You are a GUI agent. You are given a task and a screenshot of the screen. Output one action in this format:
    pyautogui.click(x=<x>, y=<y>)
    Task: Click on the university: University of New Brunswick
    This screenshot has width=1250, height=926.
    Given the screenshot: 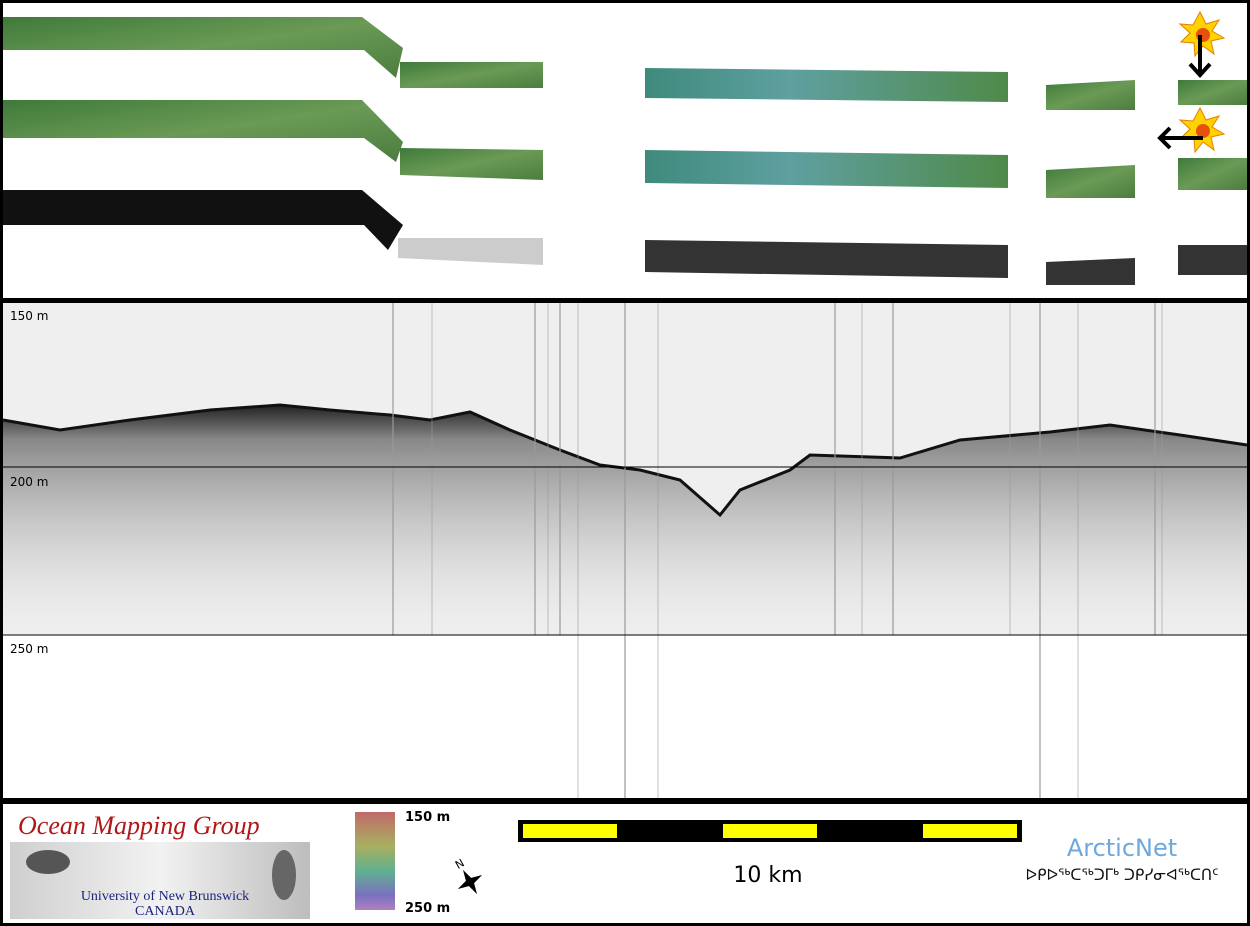 What is the action you would take?
    pyautogui.click(x=165, y=896)
    